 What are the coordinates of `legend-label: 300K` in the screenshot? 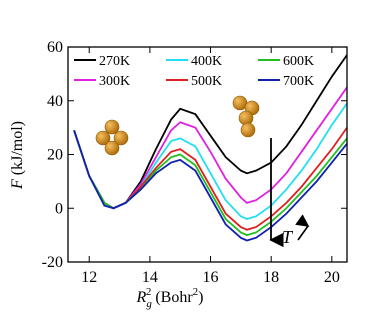 It's located at (114, 81).